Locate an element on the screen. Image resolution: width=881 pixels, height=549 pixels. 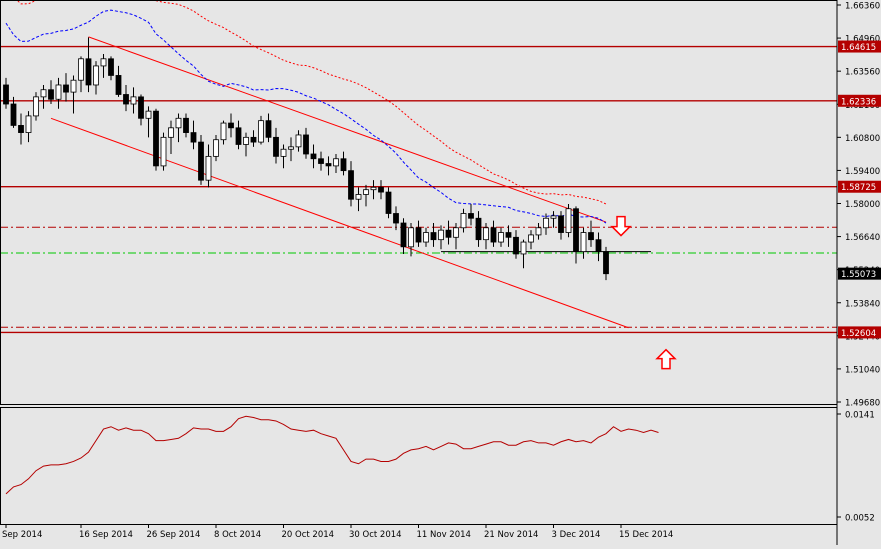
y-tick-label: 1.60800 is located at coordinates (862, 139).